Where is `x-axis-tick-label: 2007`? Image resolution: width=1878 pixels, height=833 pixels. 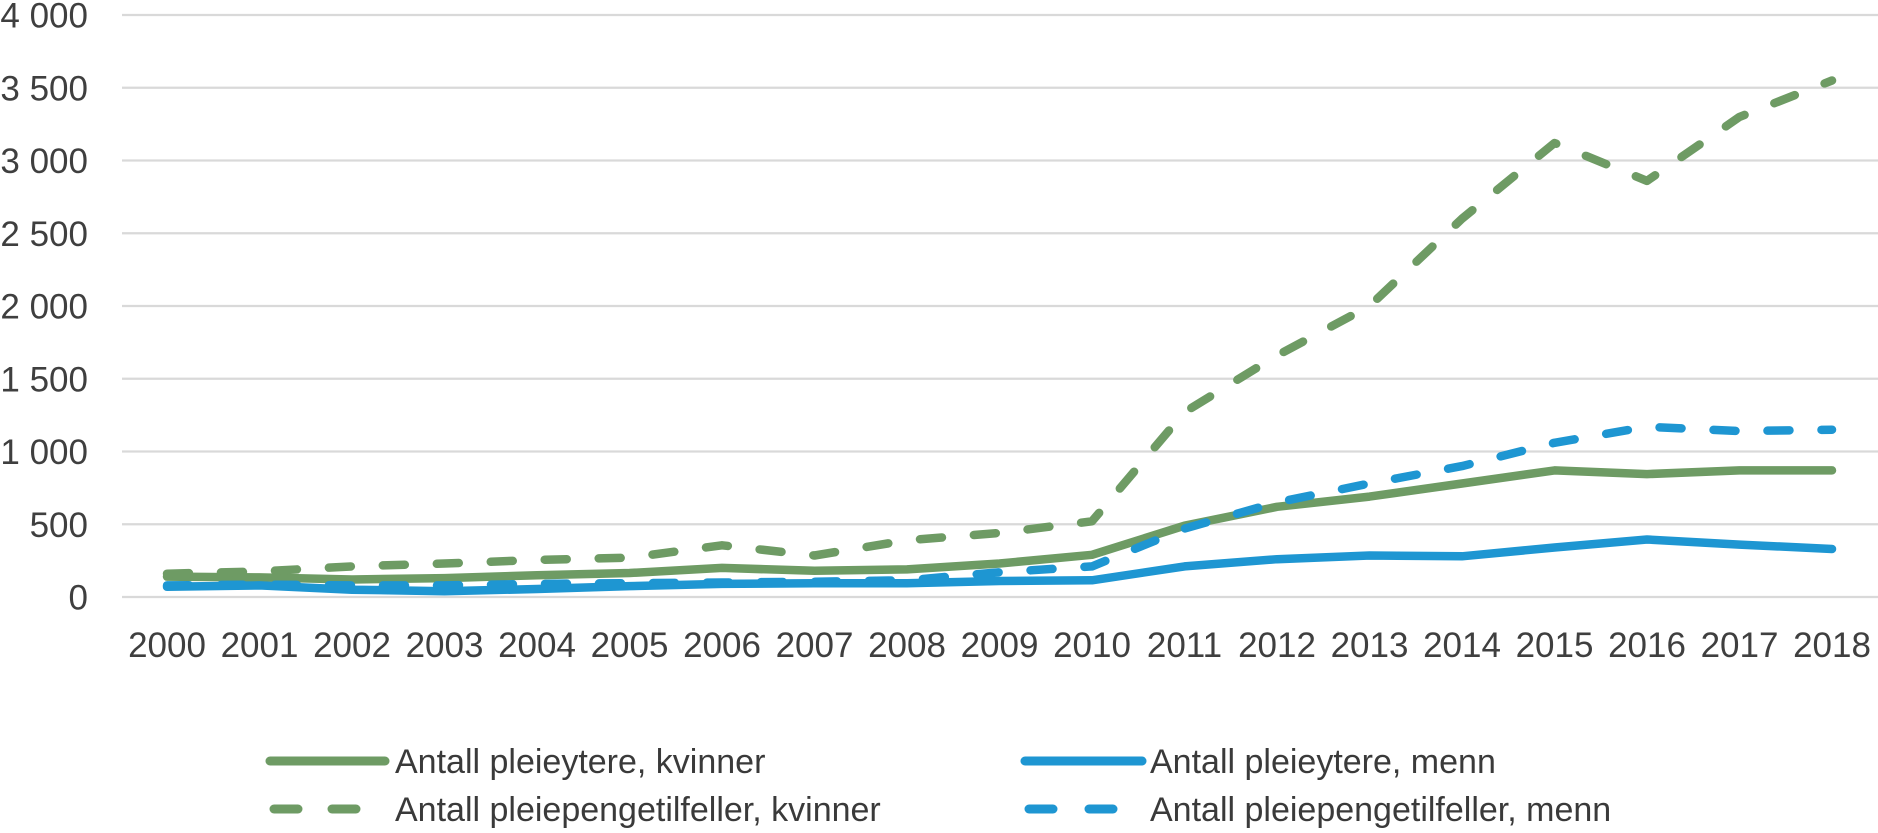 x-axis-tick-label: 2007 is located at coordinates (815, 645).